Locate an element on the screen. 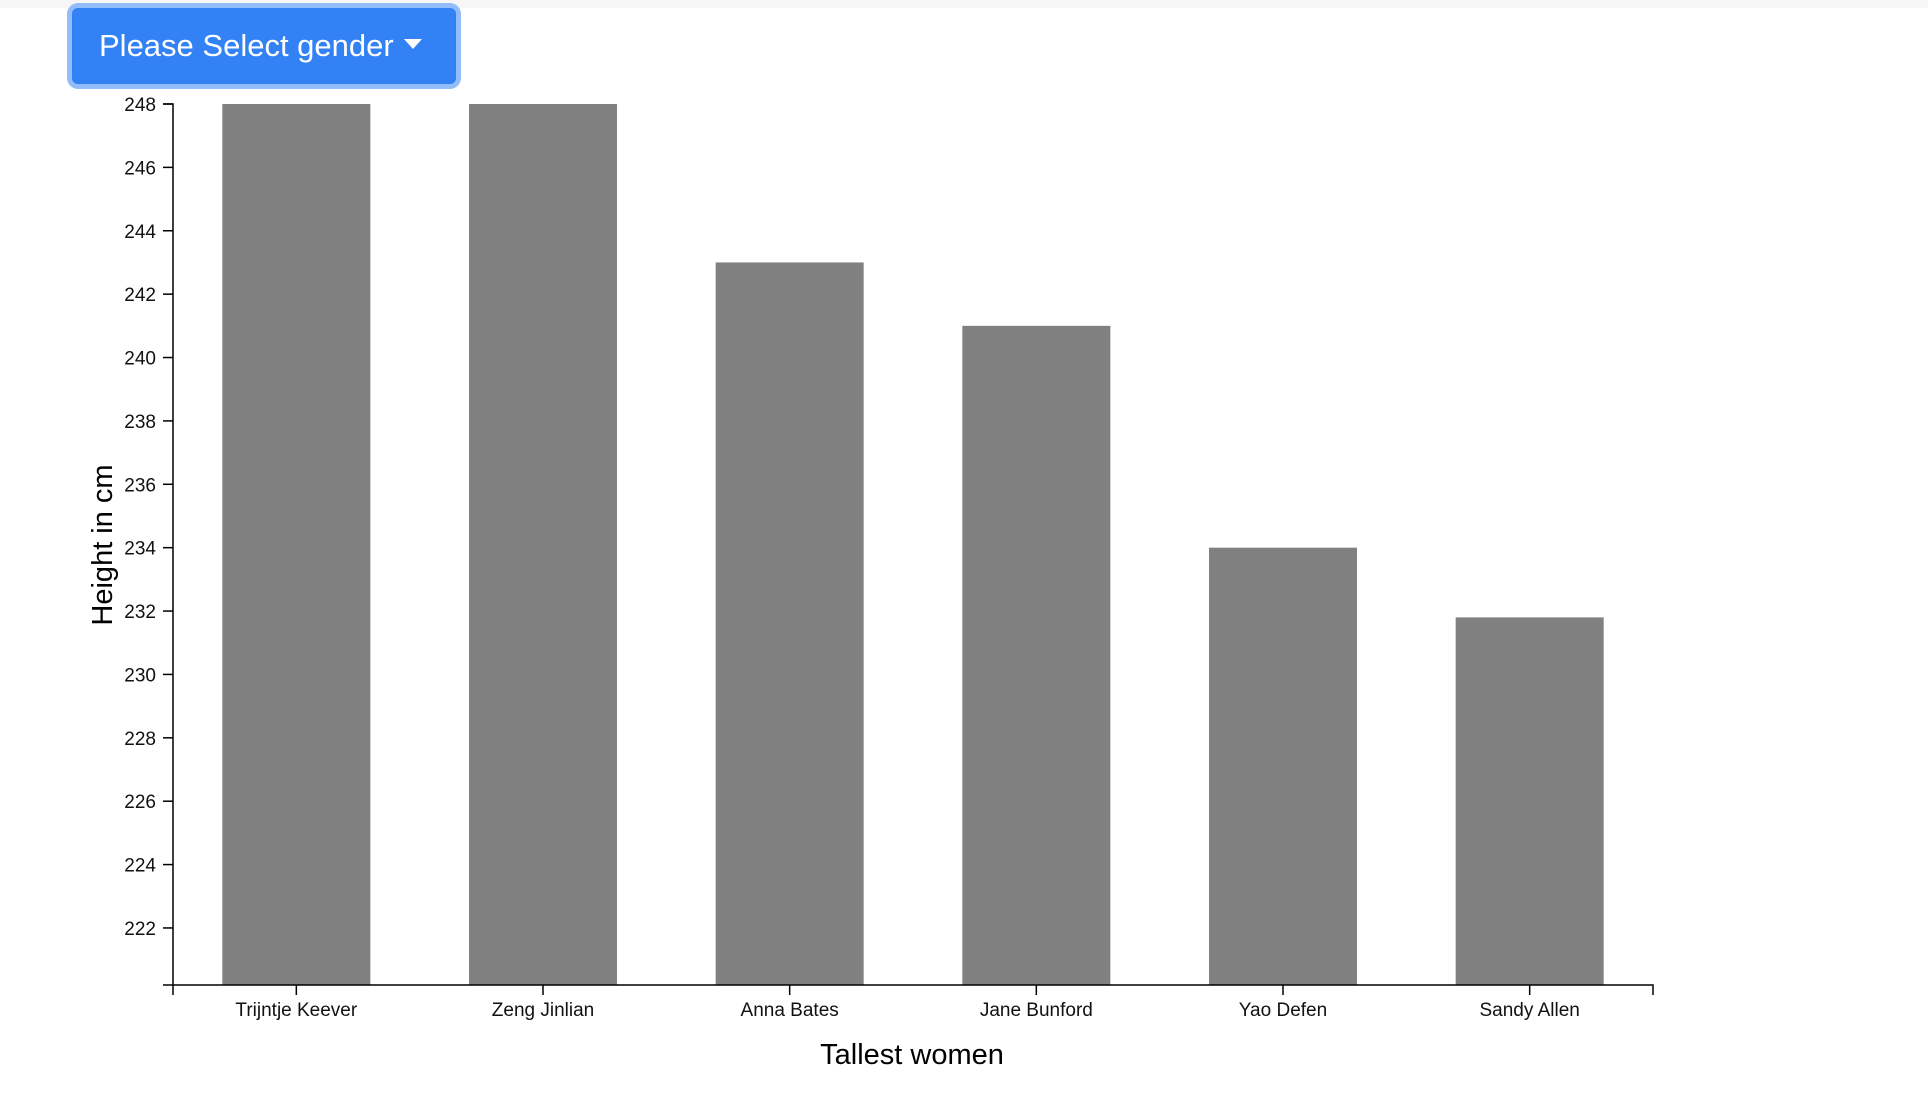  y-tick-label: 224 is located at coordinates (140, 866).